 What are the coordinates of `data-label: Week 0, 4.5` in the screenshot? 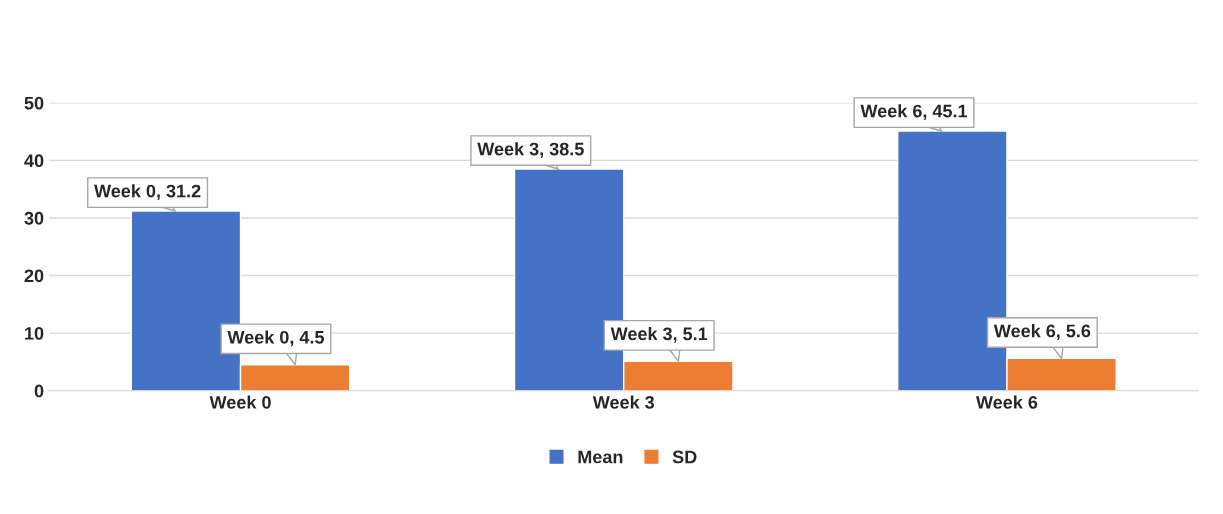 It's located at (275, 338).